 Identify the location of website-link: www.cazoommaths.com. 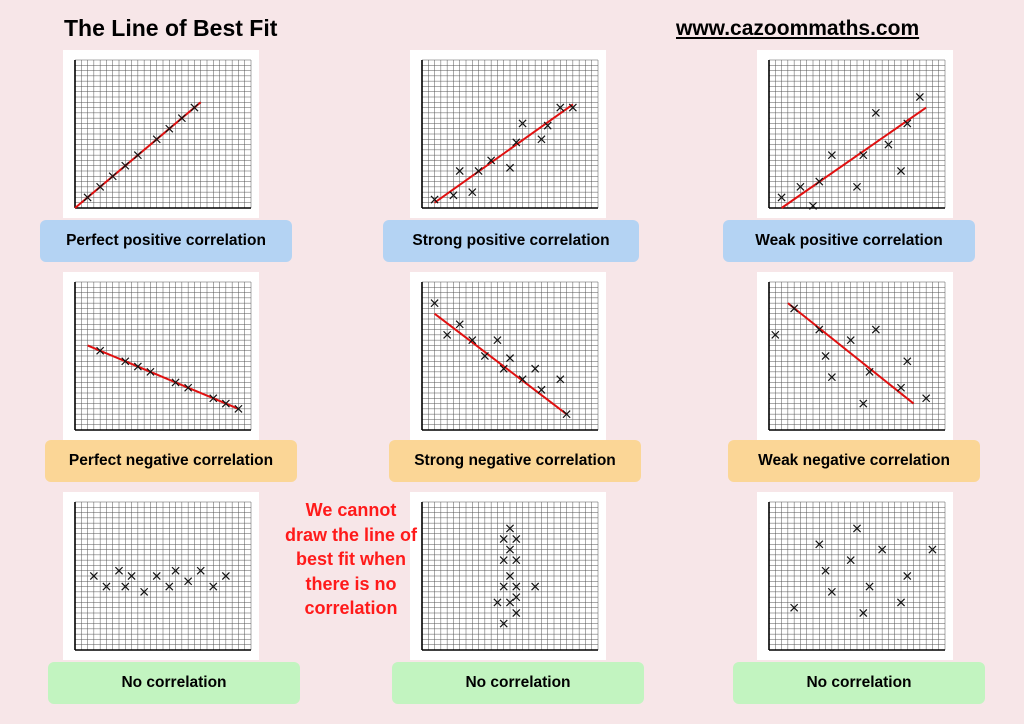
(798, 28).